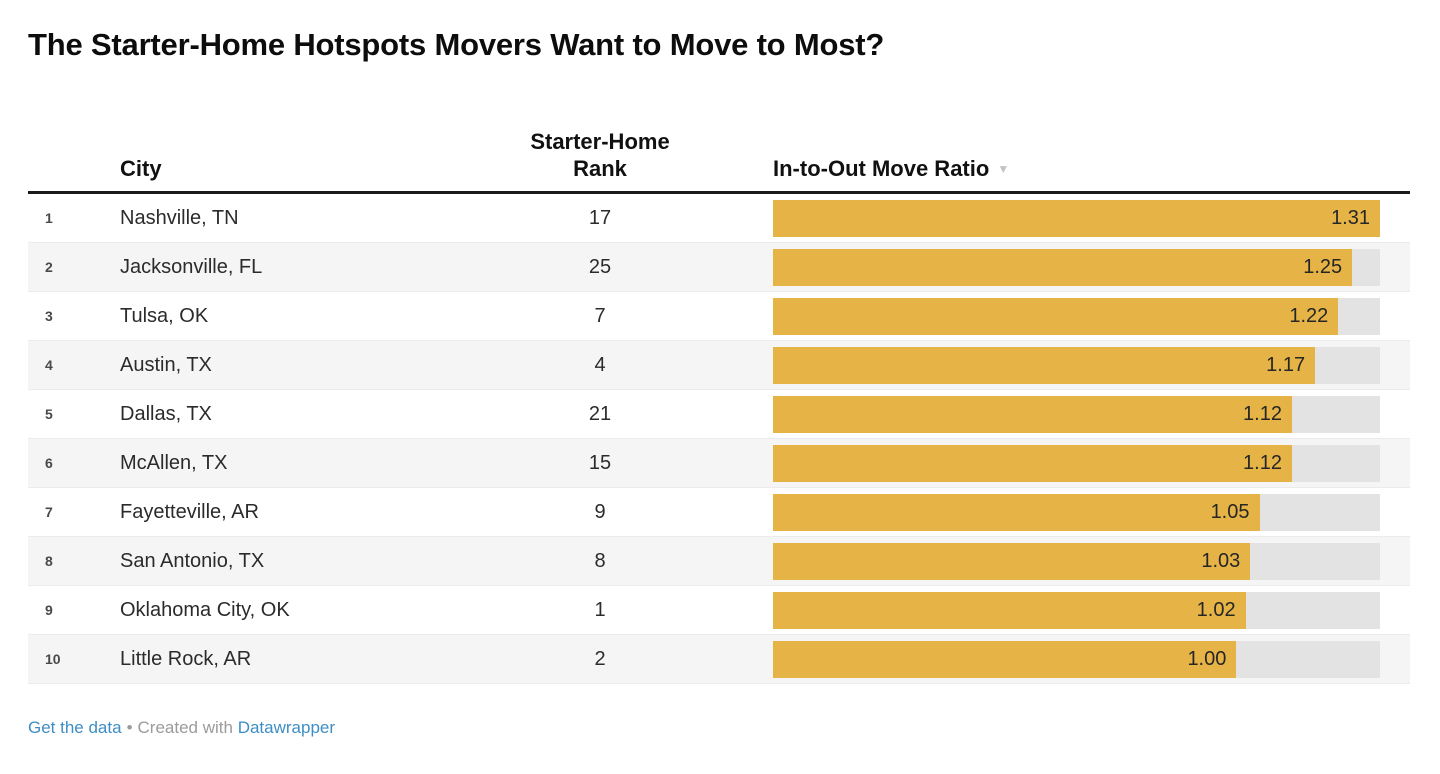 The image size is (1440, 774). What do you see at coordinates (191, 266) in the screenshot?
I see `city-cell: Jacksonville, FL` at bounding box center [191, 266].